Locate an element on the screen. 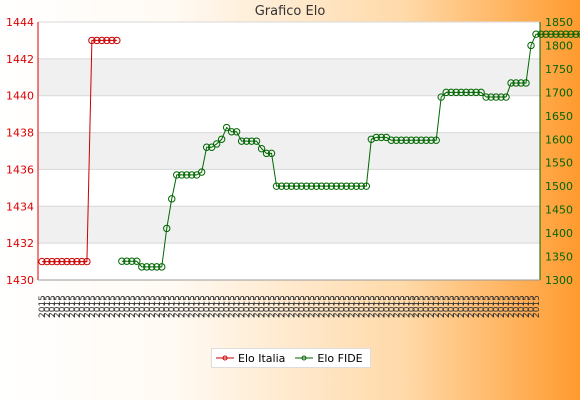 The width and height of the screenshot is (580, 400). legend-label-italia: Elo Italia is located at coordinates (262, 358).